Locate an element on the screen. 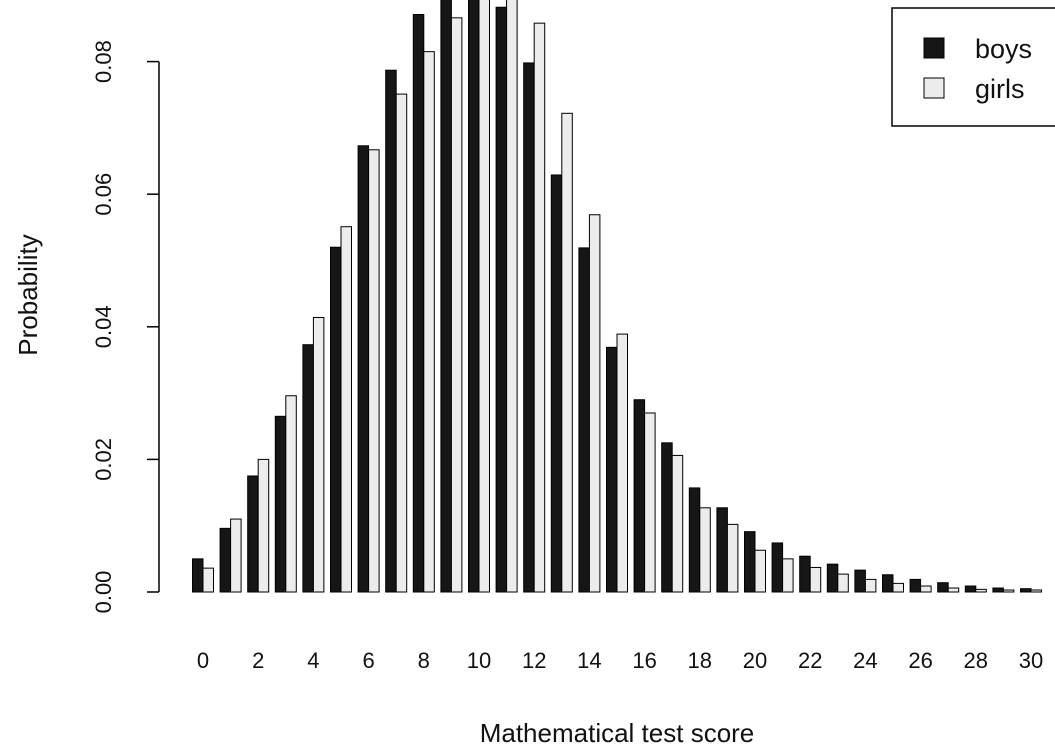  x-tick-label: 26 is located at coordinates (920, 660).